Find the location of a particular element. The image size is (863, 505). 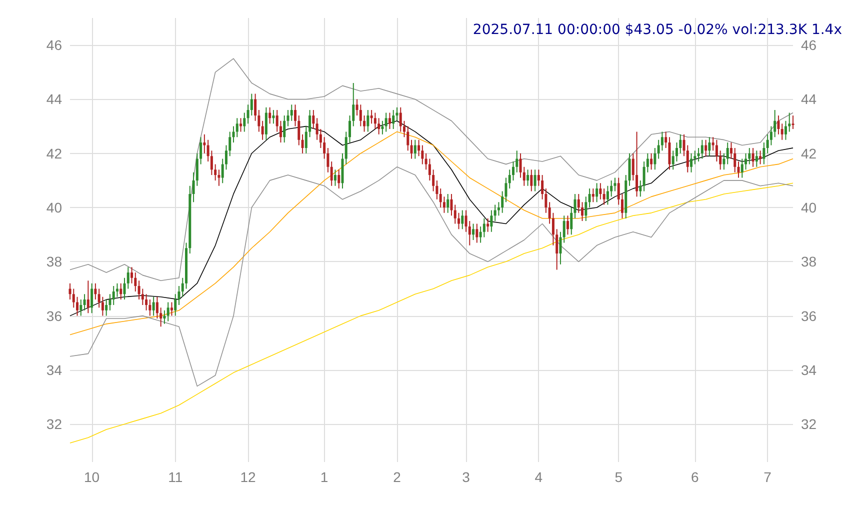

x-tick-label: 7 is located at coordinates (768, 477).